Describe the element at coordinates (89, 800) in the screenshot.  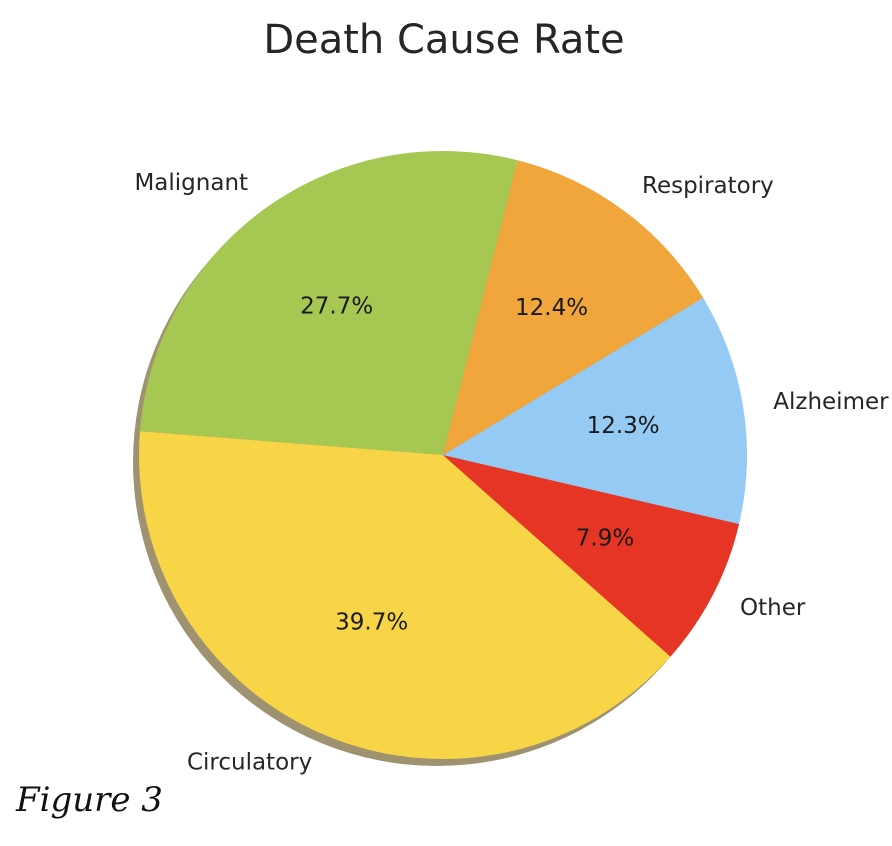
I see `figure-caption: Figure 3` at that location.